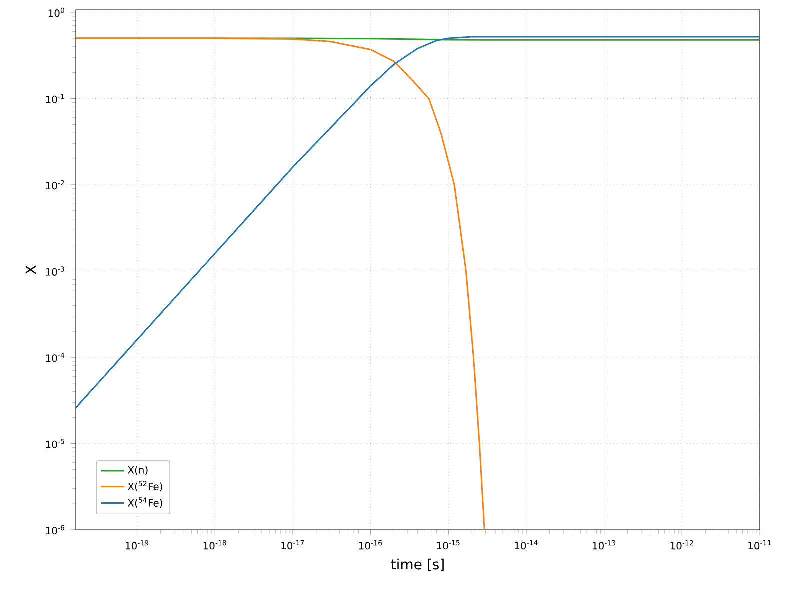 This screenshot has height=589, width=789. What do you see at coordinates (417, 565) in the screenshot?
I see `x-axis-title: time [s]` at bounding box center [417, 565].